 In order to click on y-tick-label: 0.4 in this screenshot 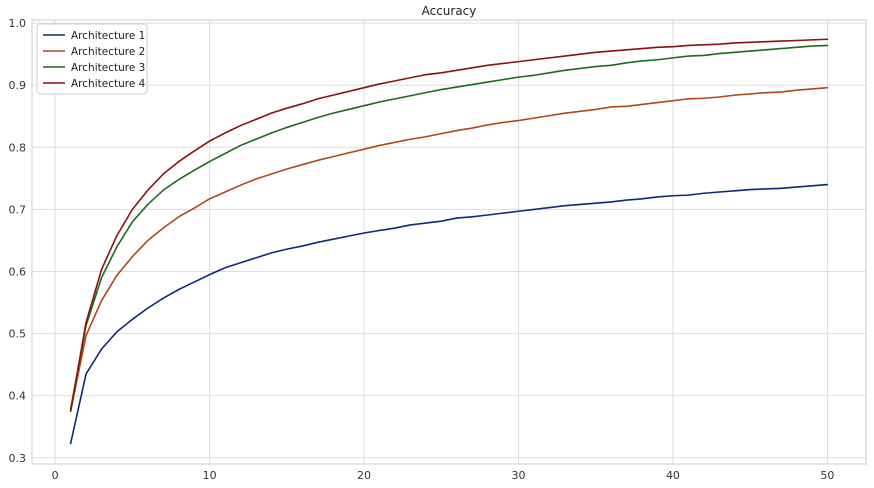, I will do `click(18, 396)`.